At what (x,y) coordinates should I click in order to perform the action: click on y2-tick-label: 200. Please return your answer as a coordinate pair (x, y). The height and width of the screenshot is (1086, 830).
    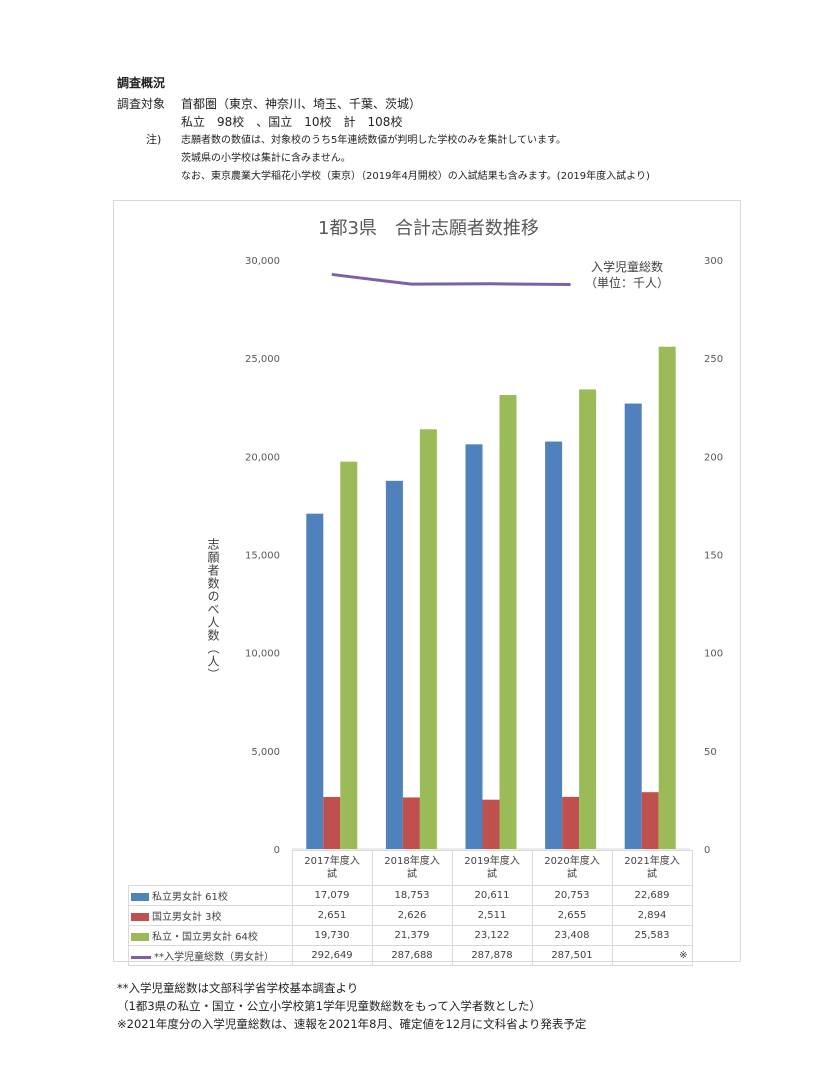
    Looking at the image, I should click on (713, 457).